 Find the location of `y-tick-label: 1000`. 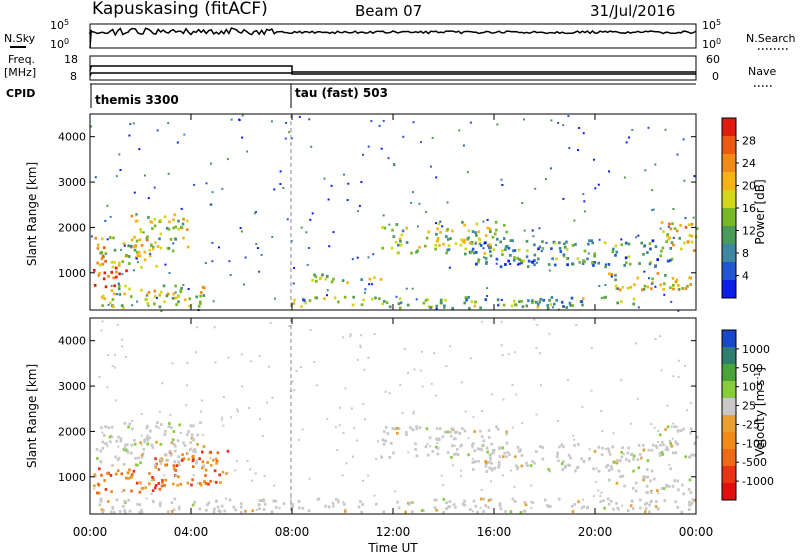

y-tick-label: 1000 is located at coordinates (72, 273).